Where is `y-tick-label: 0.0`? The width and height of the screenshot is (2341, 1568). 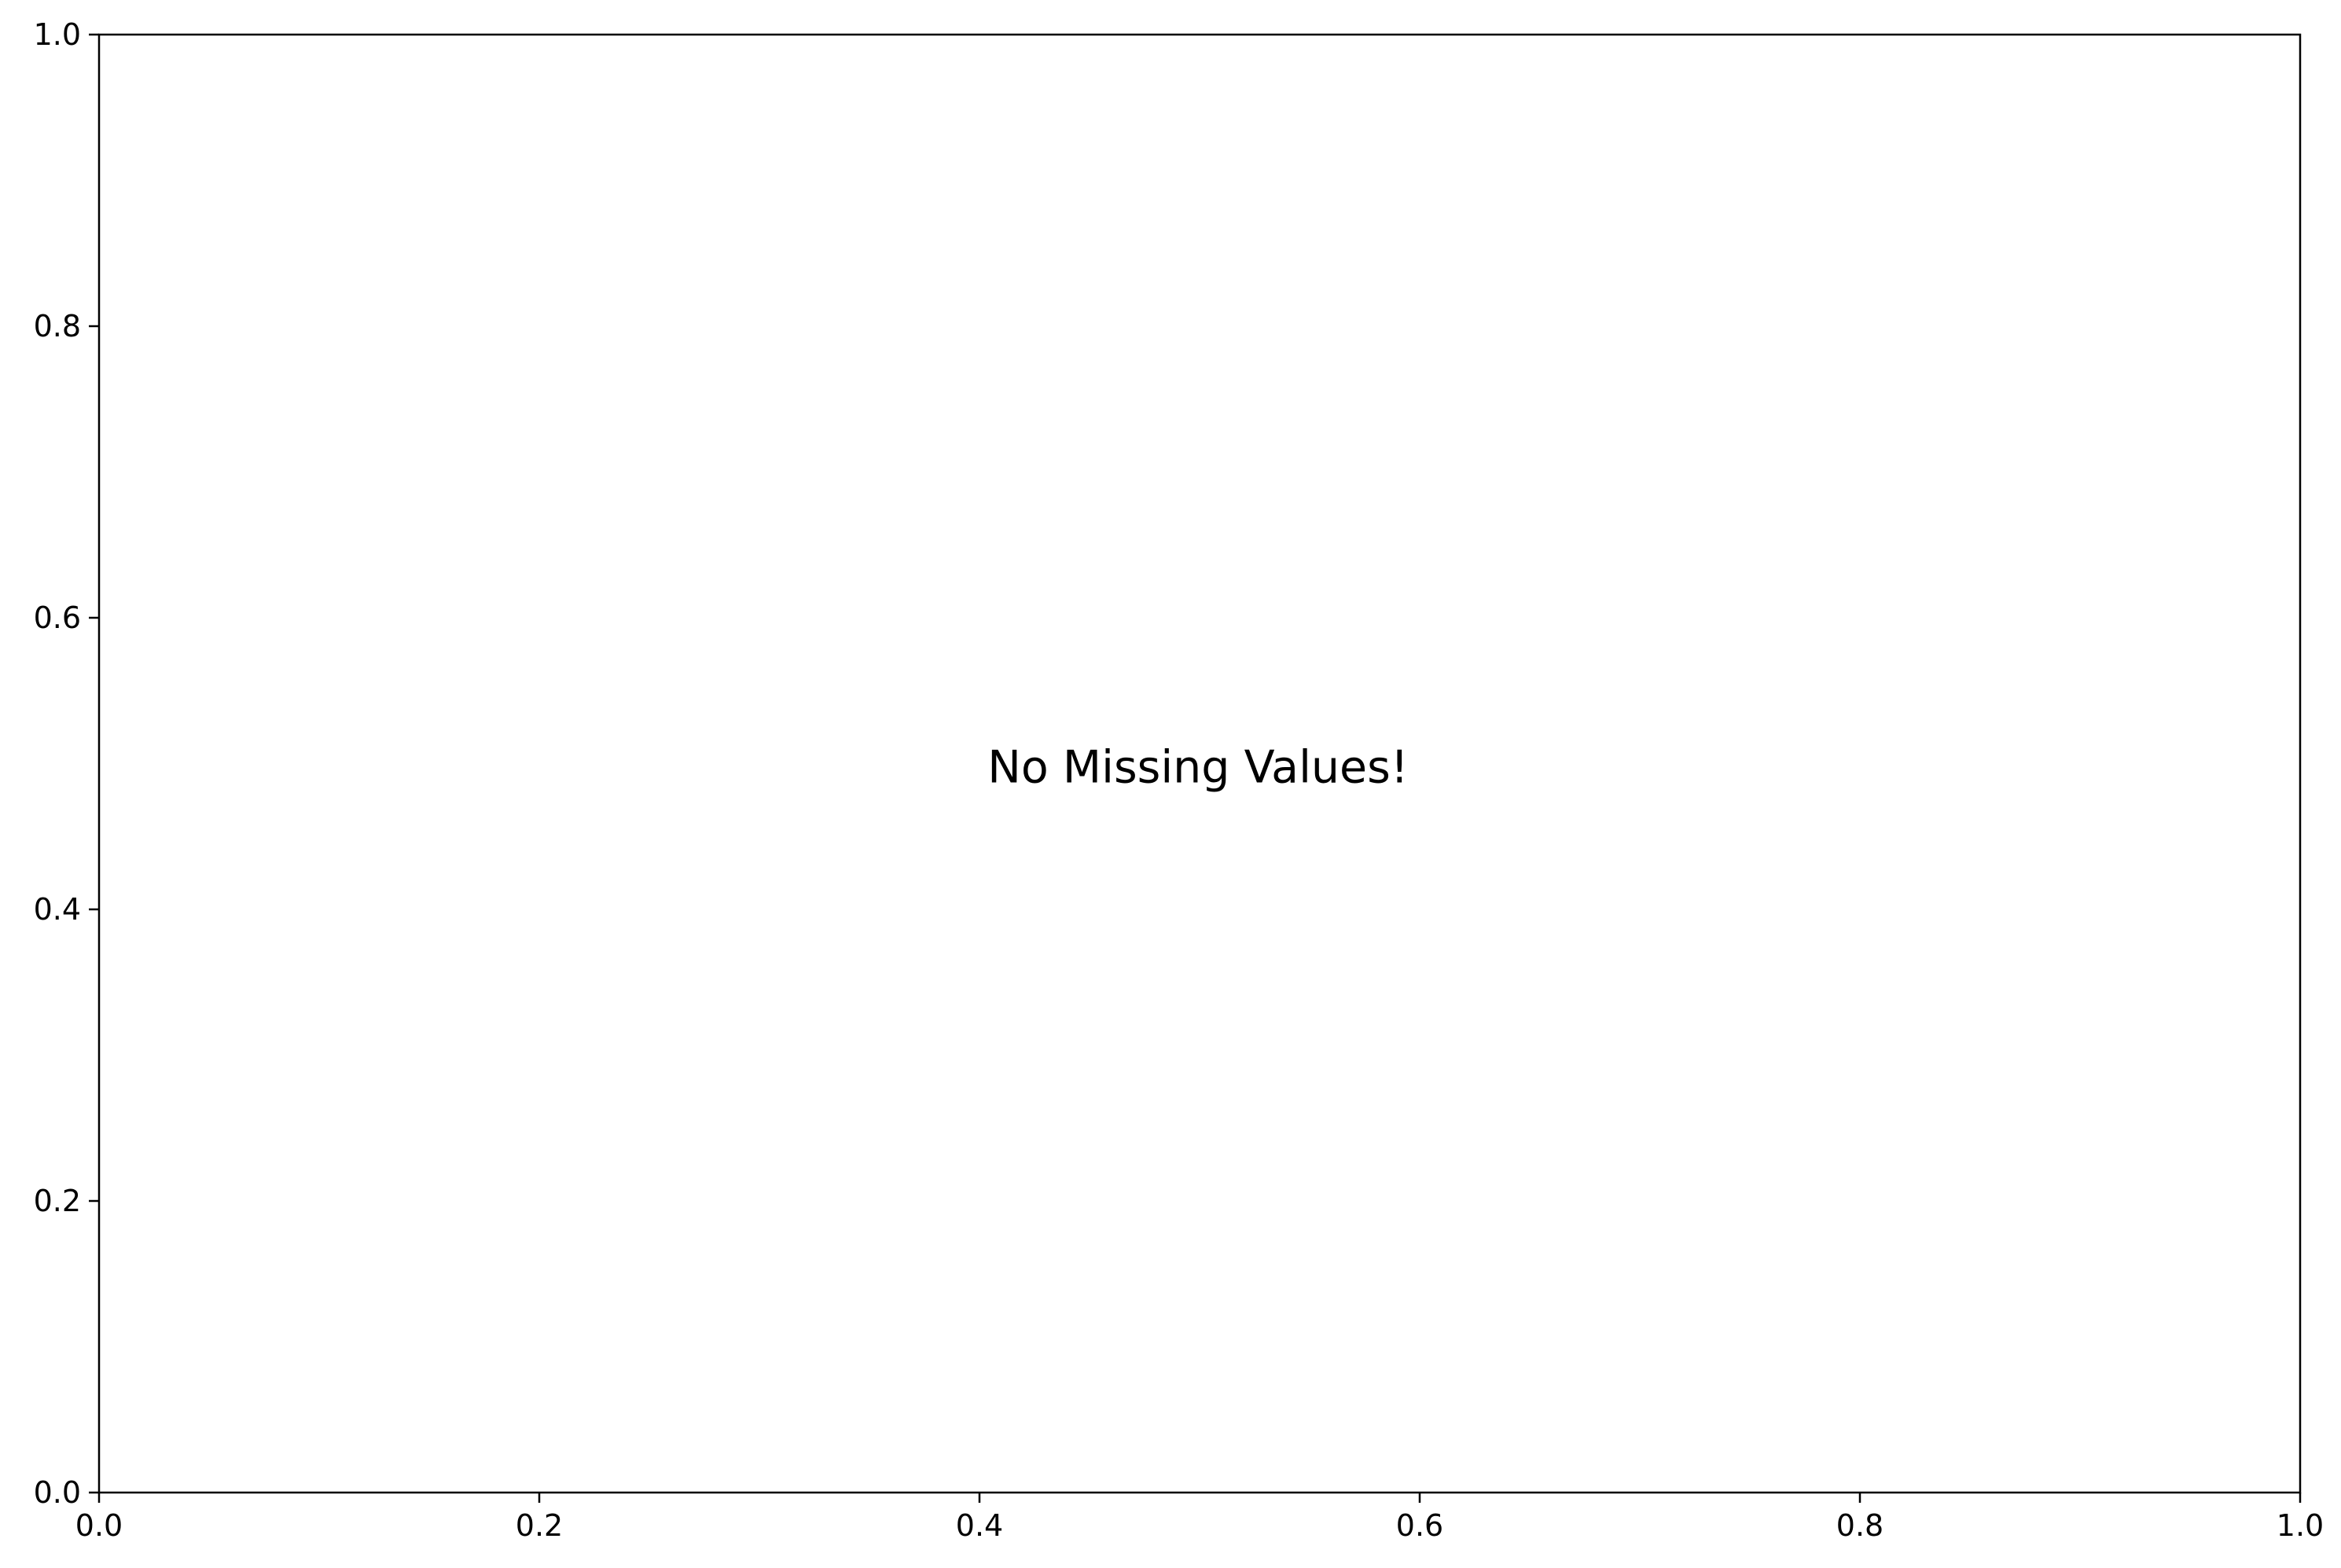 y-tick-label: 0.0 is located at coordinates (57, 1492).